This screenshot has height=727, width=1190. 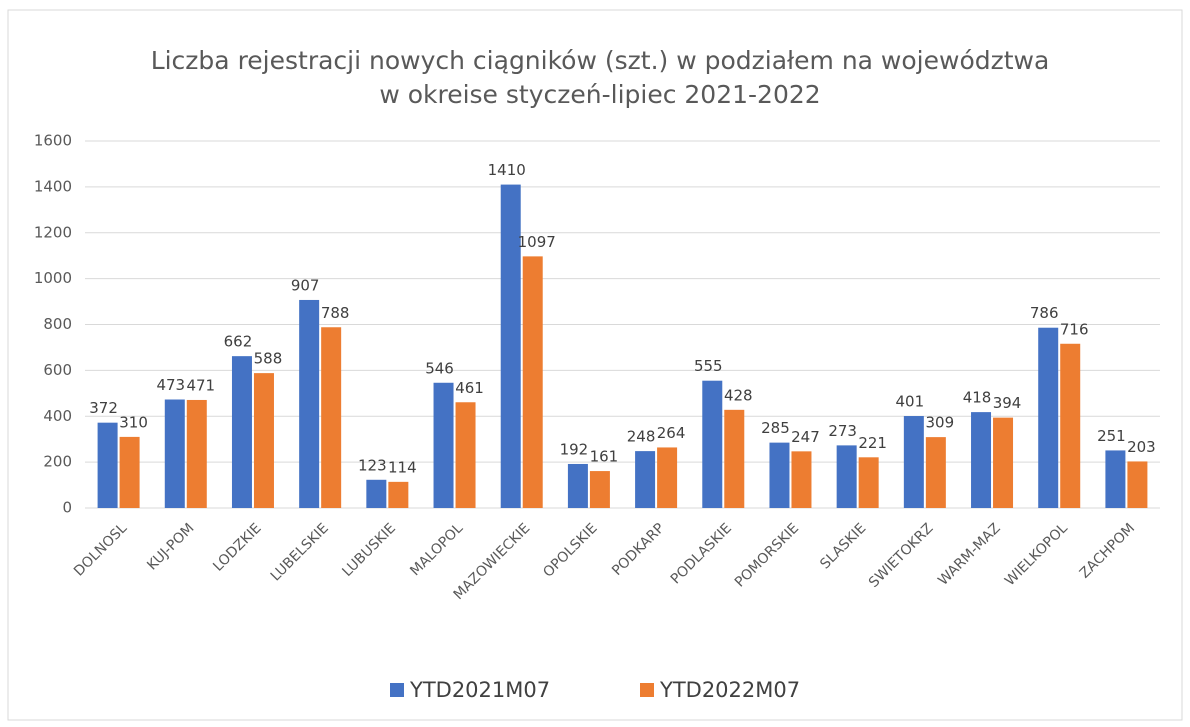 What do you see at coordinates (402, 467) in the screenshot?
I see `value-label: 114` at bounding box center [402, 467].